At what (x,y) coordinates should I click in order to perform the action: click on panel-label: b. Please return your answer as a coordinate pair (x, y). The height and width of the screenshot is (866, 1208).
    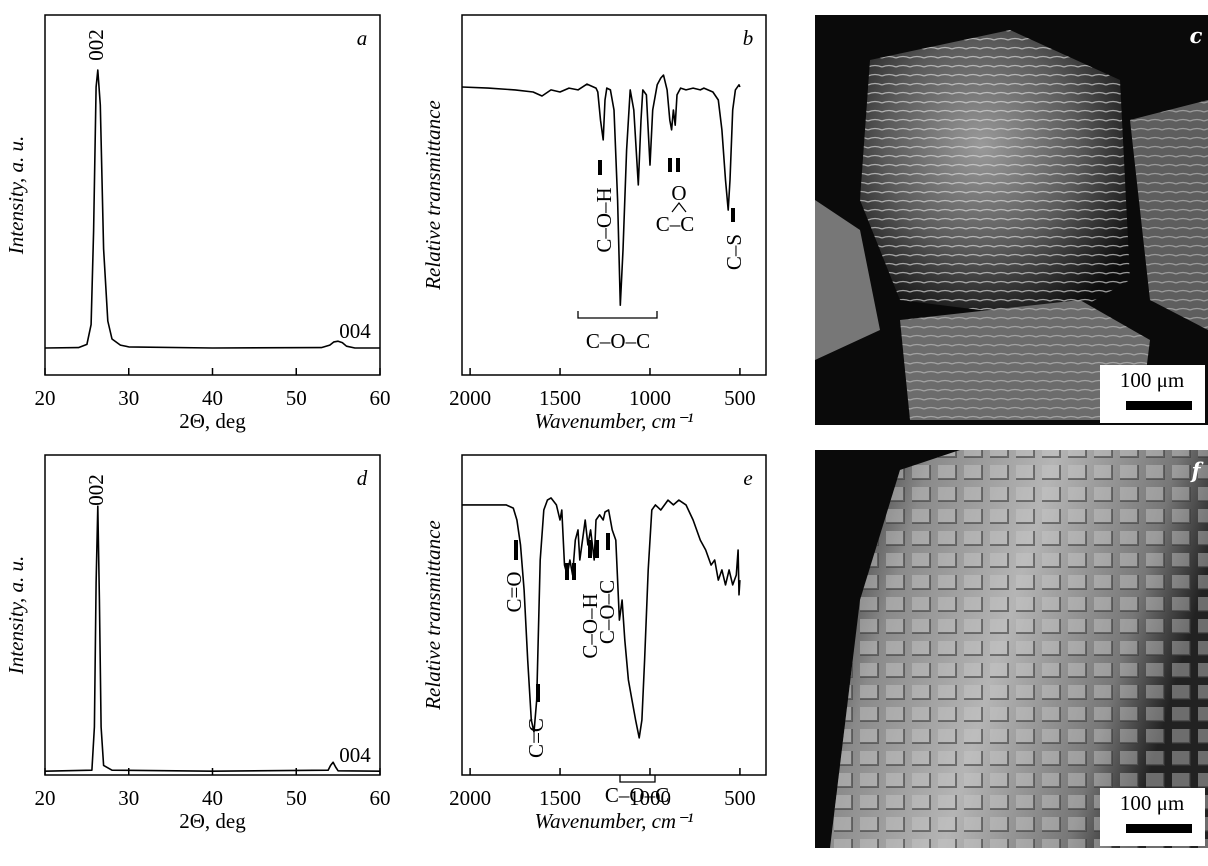
    Looking at the image, I should click on (748, 38).